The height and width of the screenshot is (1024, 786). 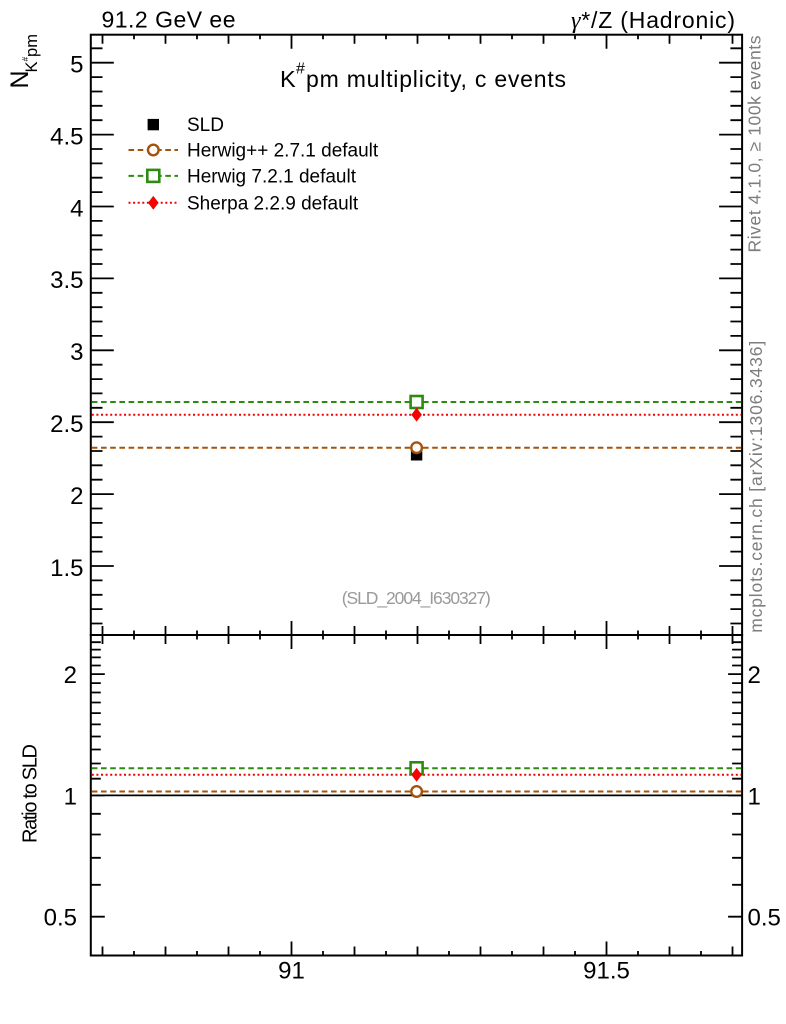 I want to click on svg-text: 91.2 GeV ee, so click(x=169, y=20).